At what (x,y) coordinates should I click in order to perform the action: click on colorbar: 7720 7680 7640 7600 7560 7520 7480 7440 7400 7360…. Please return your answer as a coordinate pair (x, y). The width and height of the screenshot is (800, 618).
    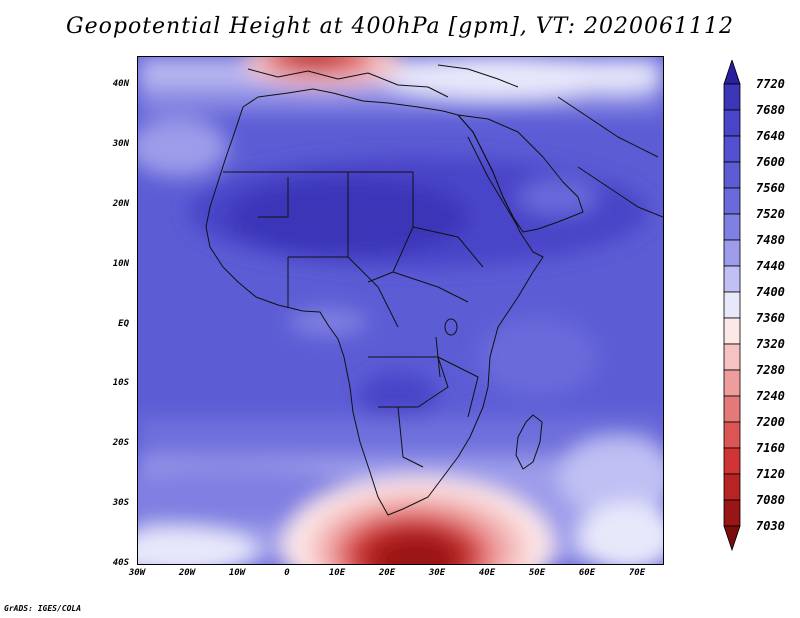
    Looking at the image, I should click on (760, 309).